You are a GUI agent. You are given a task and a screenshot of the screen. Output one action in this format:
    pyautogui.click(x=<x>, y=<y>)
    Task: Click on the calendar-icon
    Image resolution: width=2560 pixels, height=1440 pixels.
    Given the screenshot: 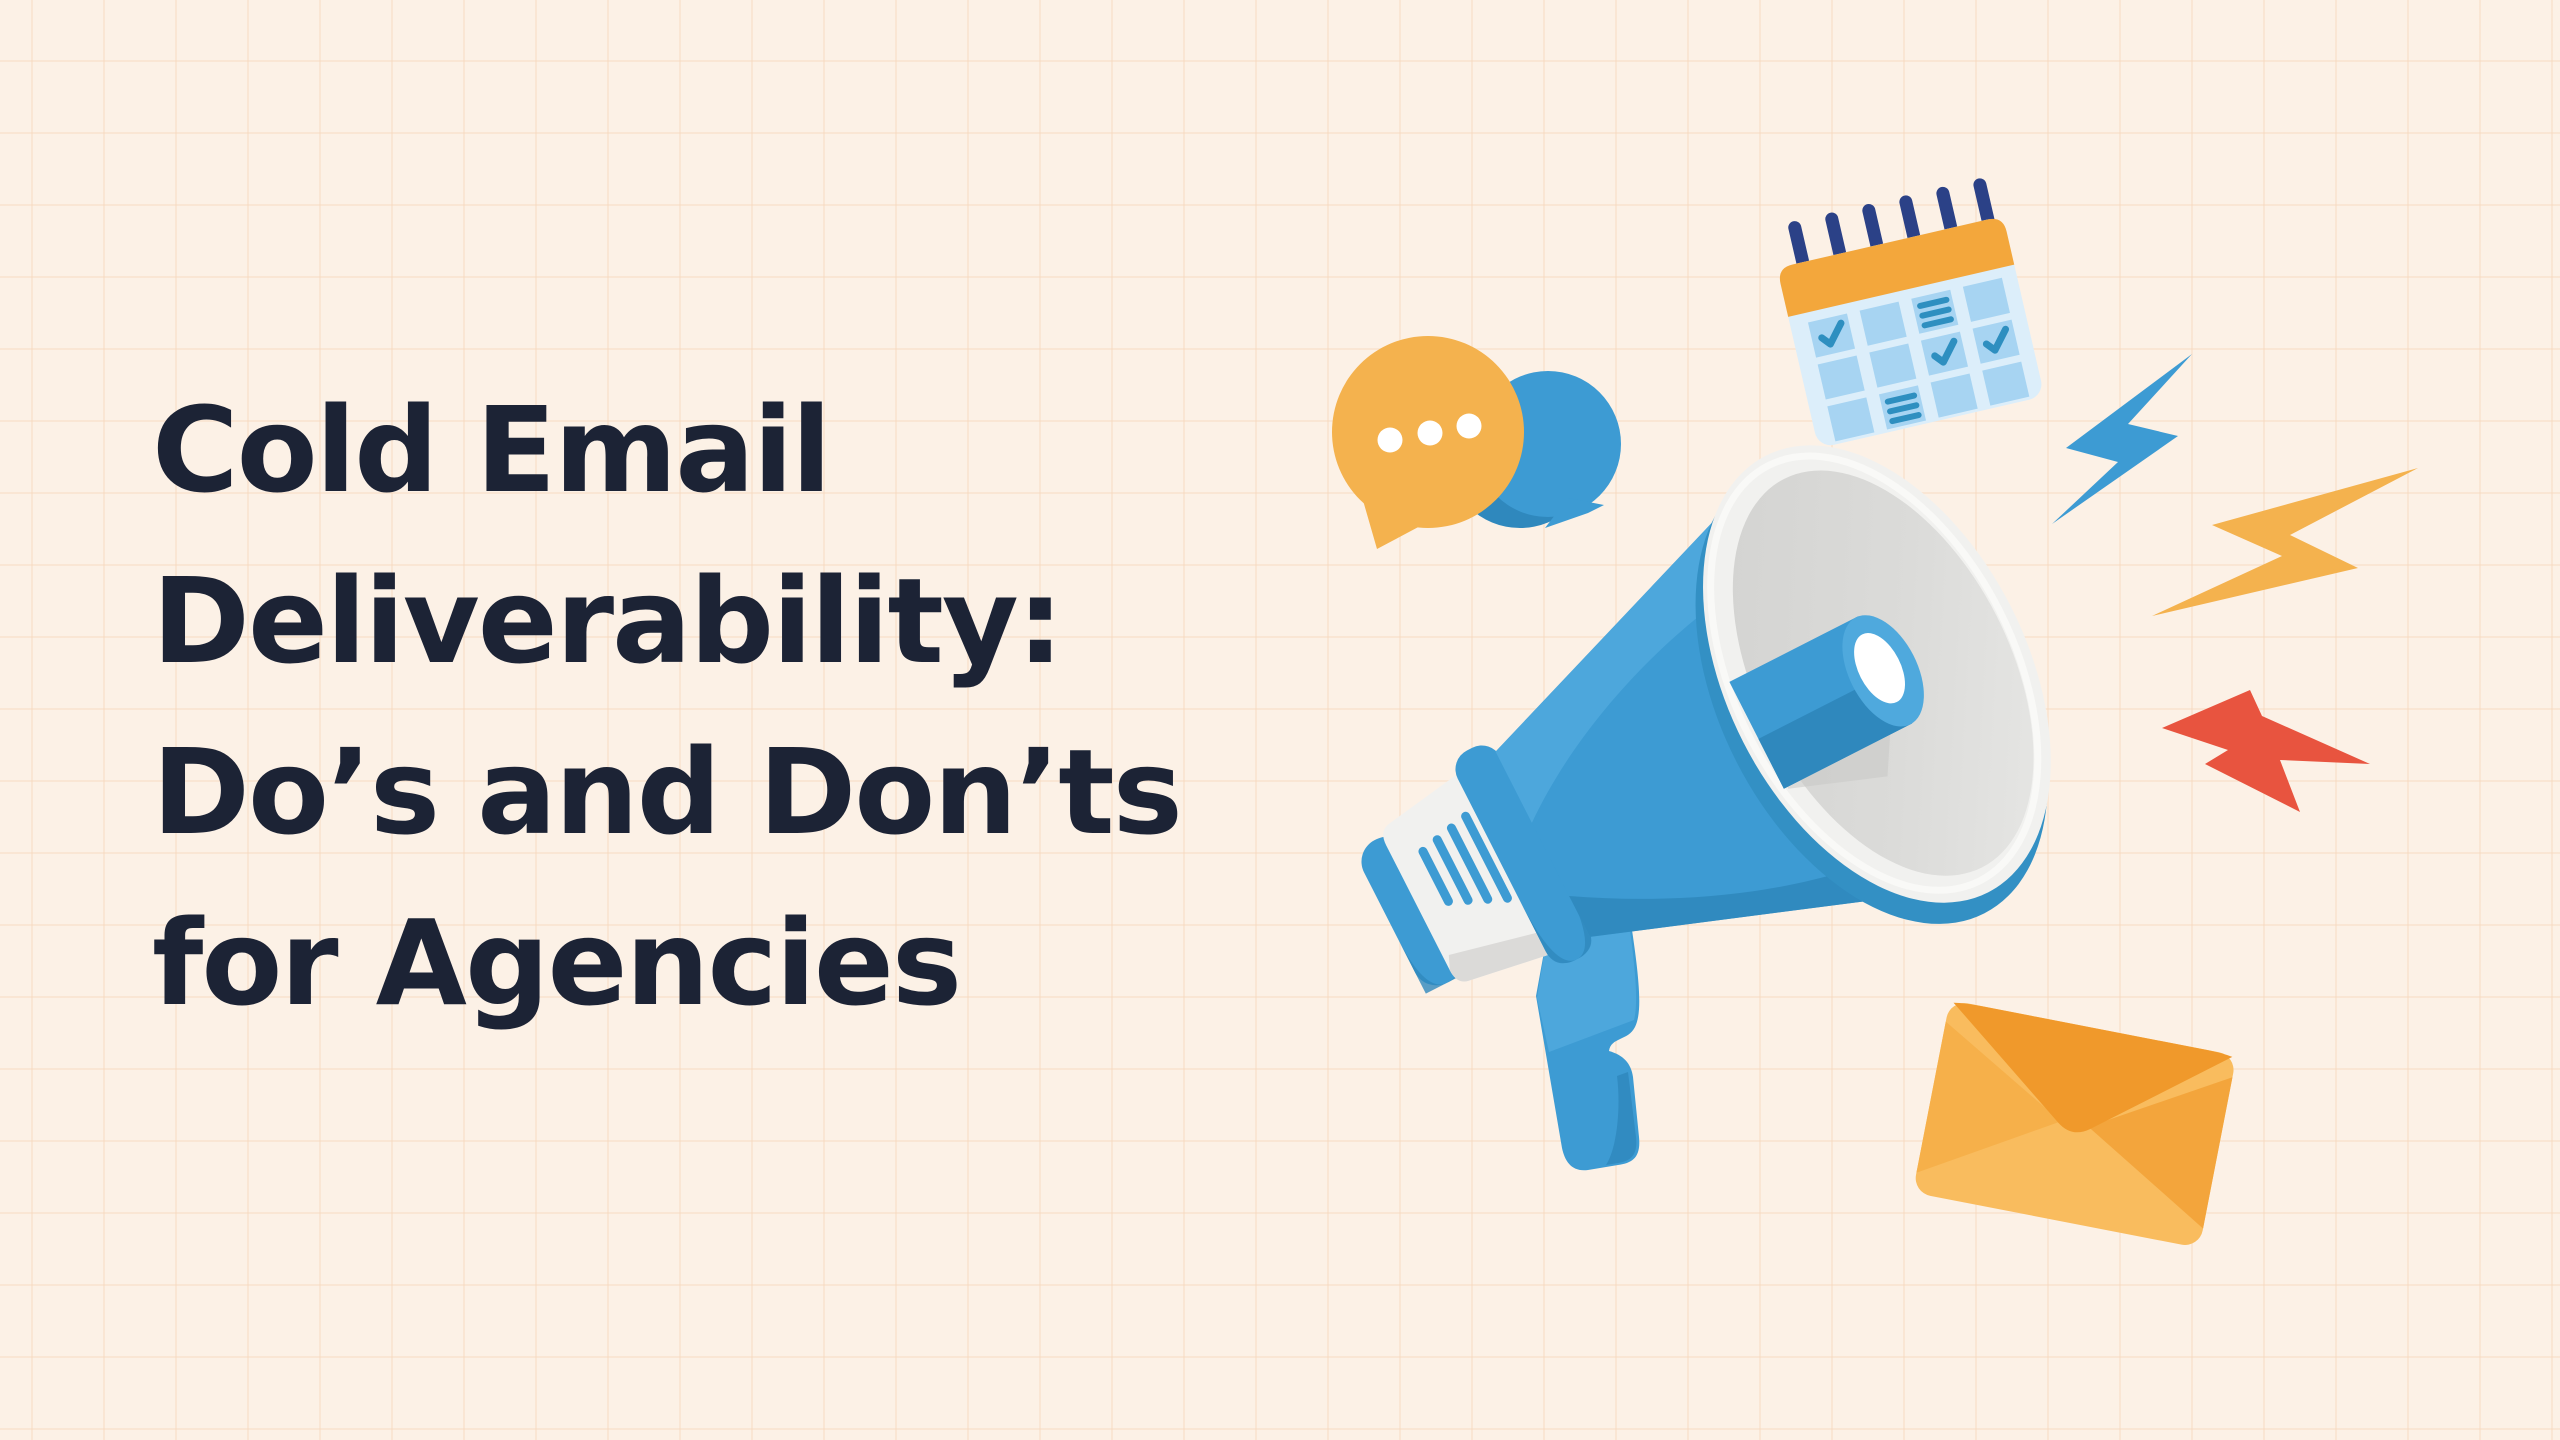 What is the action you would take?
    pyautogui.click(x=1910, y=312)
    